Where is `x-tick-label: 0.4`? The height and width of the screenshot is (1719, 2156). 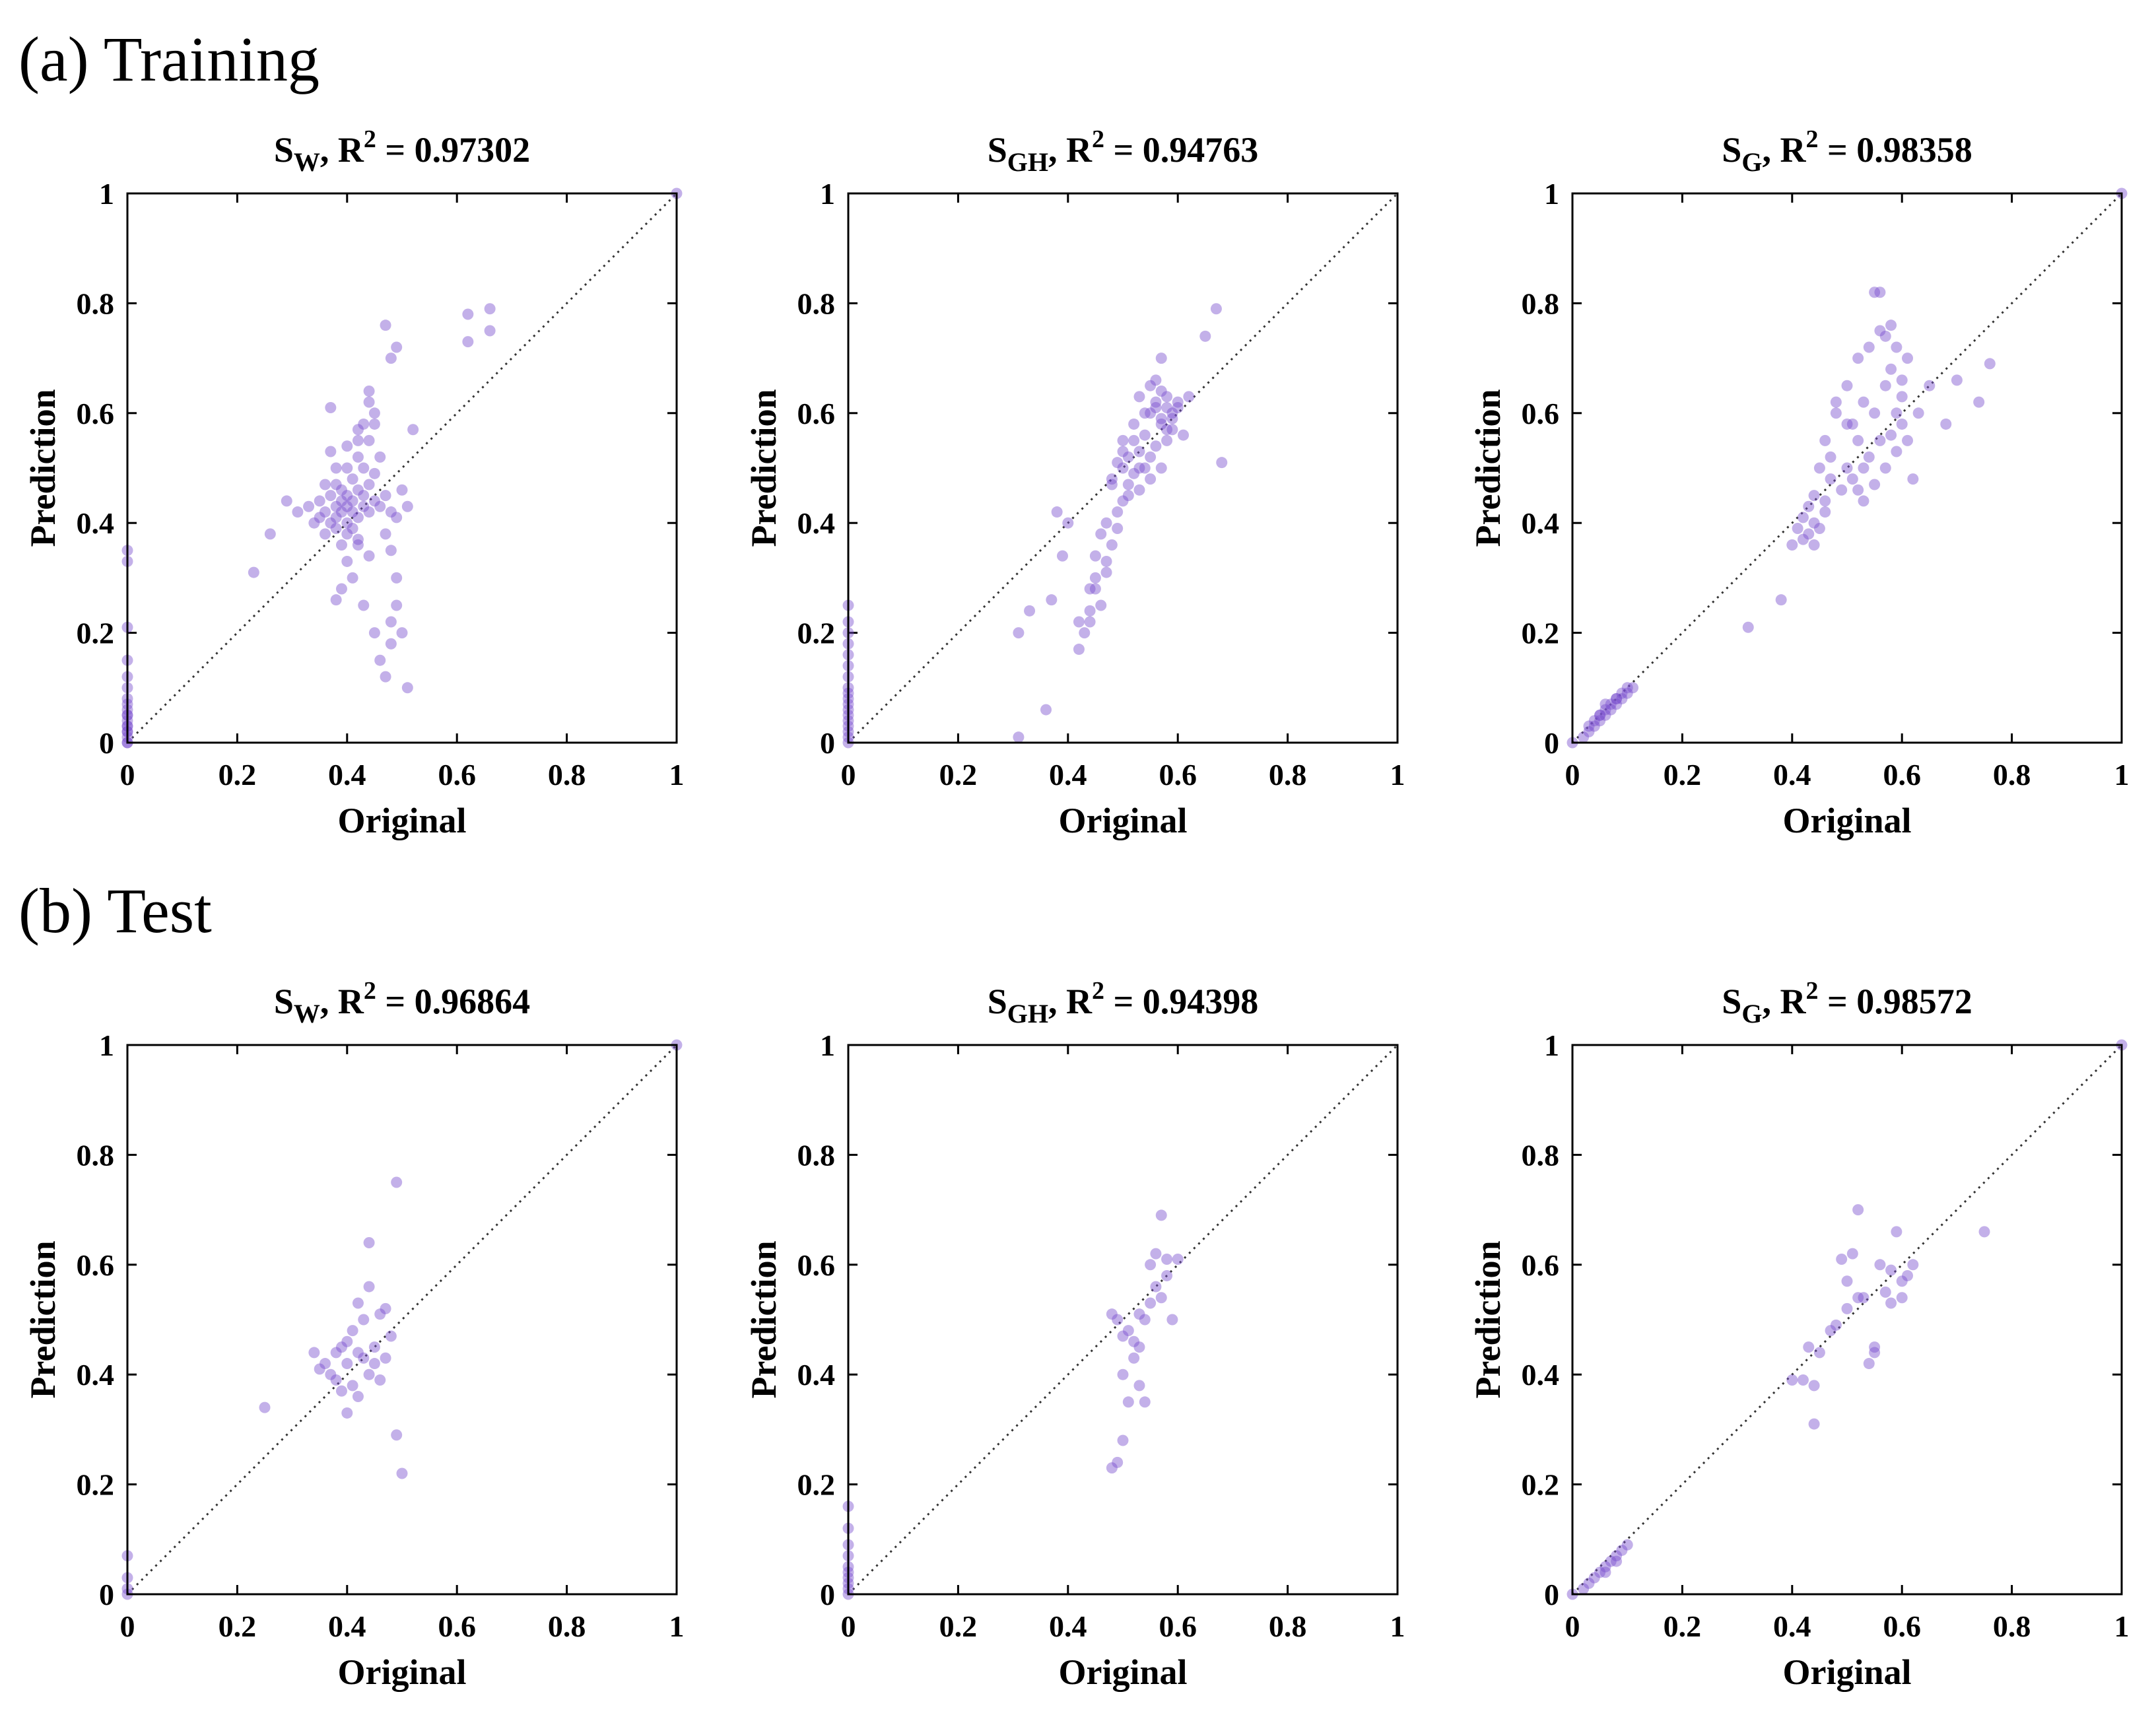
x-tick-label: 0.4 is located at coordinates (1068, 775).